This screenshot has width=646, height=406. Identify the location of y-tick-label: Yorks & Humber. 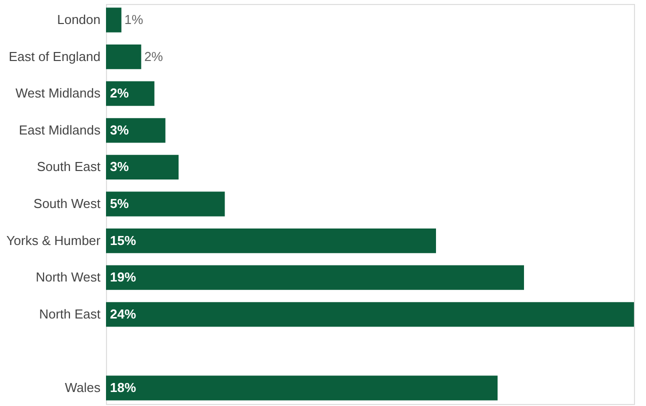
(54, 240).